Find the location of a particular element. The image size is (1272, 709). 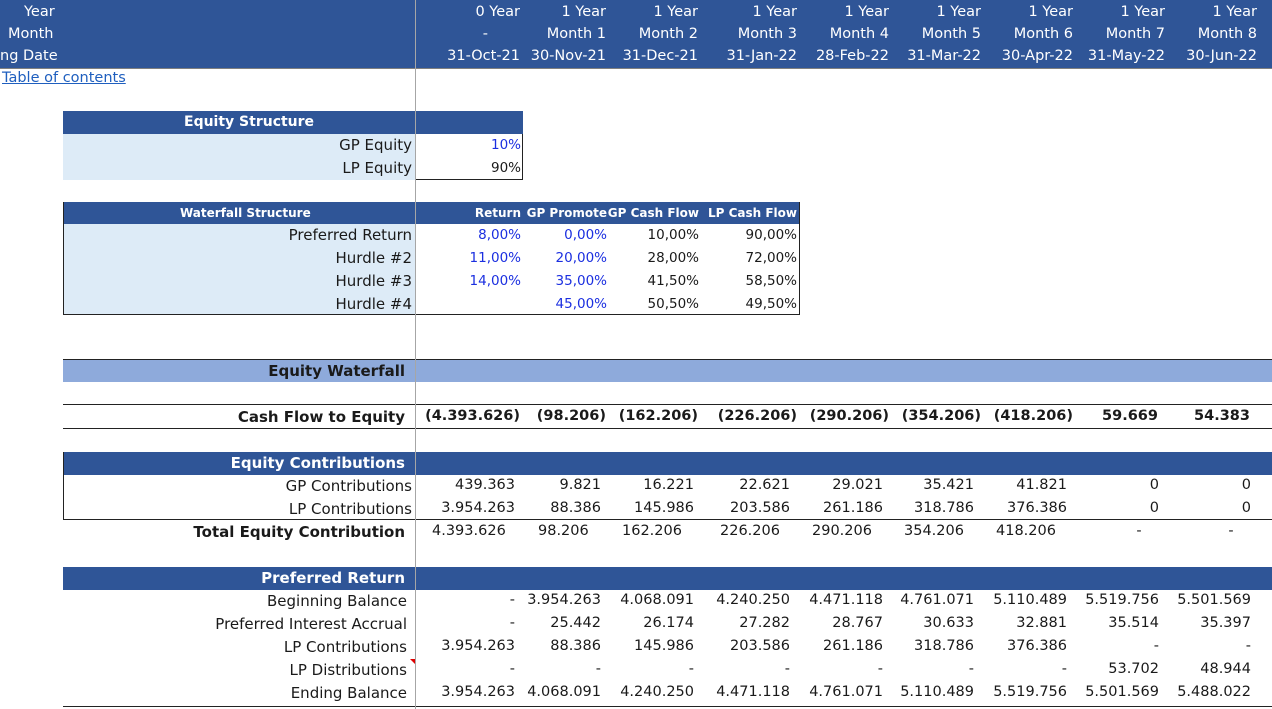

waterfall-cell: 8,00% is located at coordinates (499, 235).